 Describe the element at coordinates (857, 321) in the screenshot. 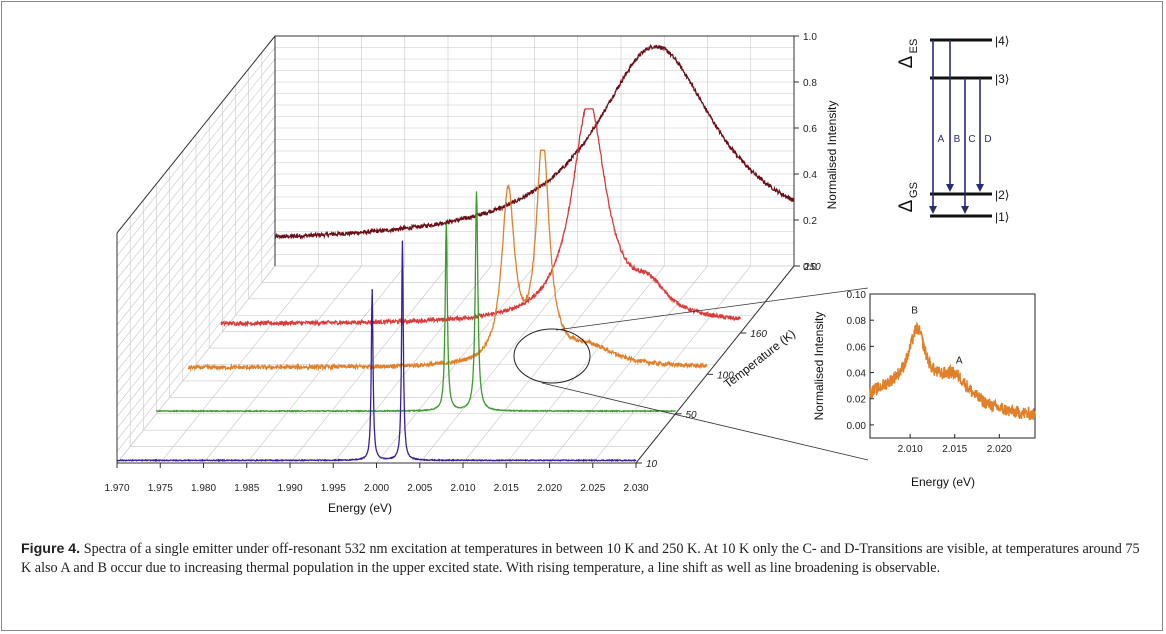

I see `inset-y-tick-label: 0.08` at that location.